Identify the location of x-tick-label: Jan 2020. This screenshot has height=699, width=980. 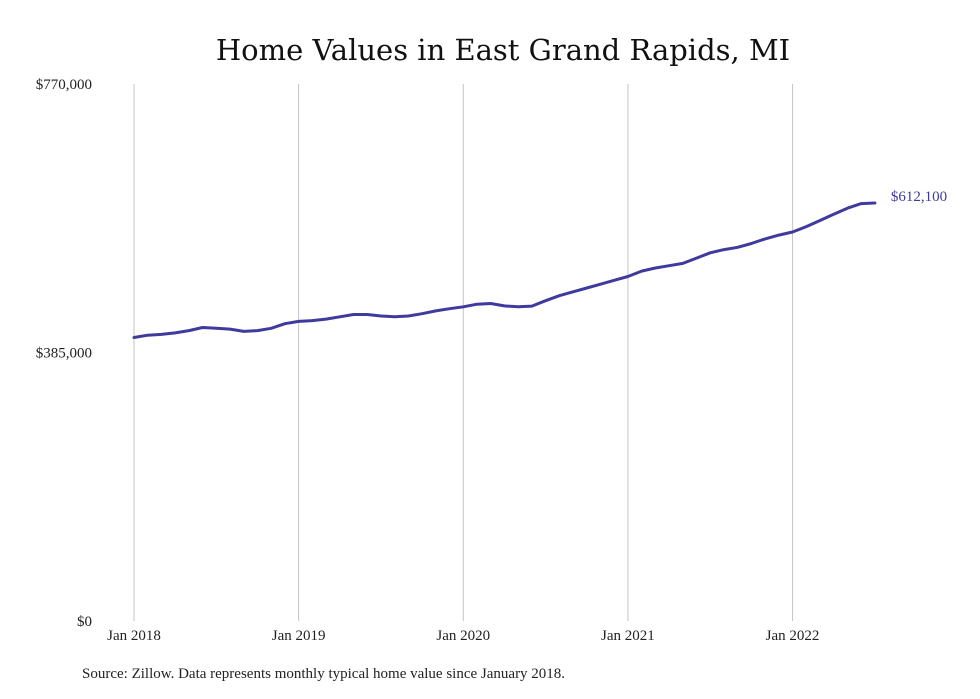
(463, 636).